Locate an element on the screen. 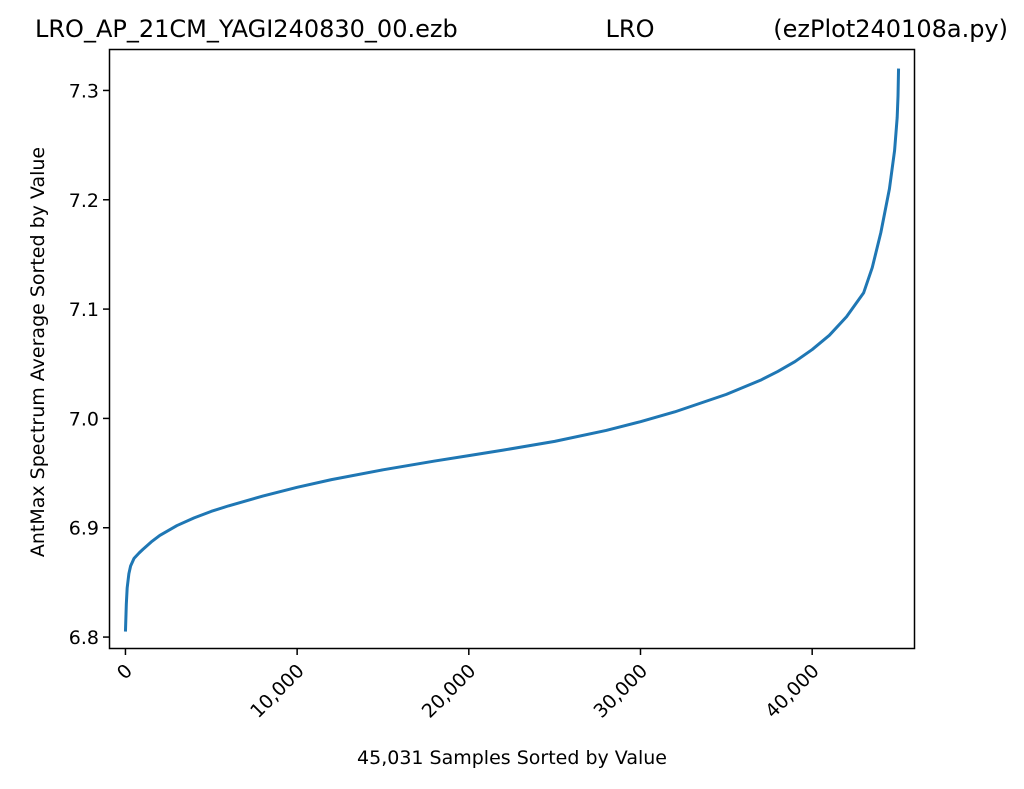 This screenshot has height=789, width=1024. y-axis-label: AntMax Spectrum Average Sorted by Value is located at coordinates (38, 352).